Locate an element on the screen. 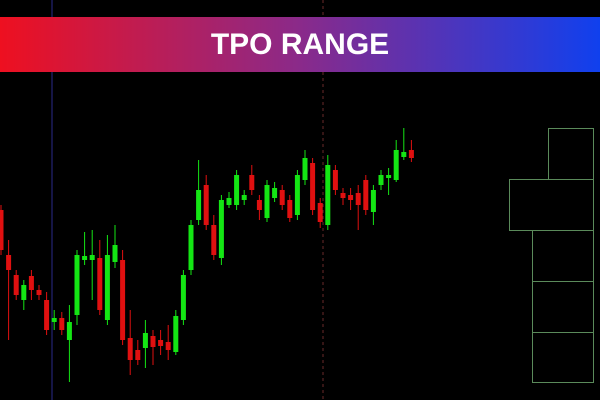  tpo-block is located at coordinates (563, 357).